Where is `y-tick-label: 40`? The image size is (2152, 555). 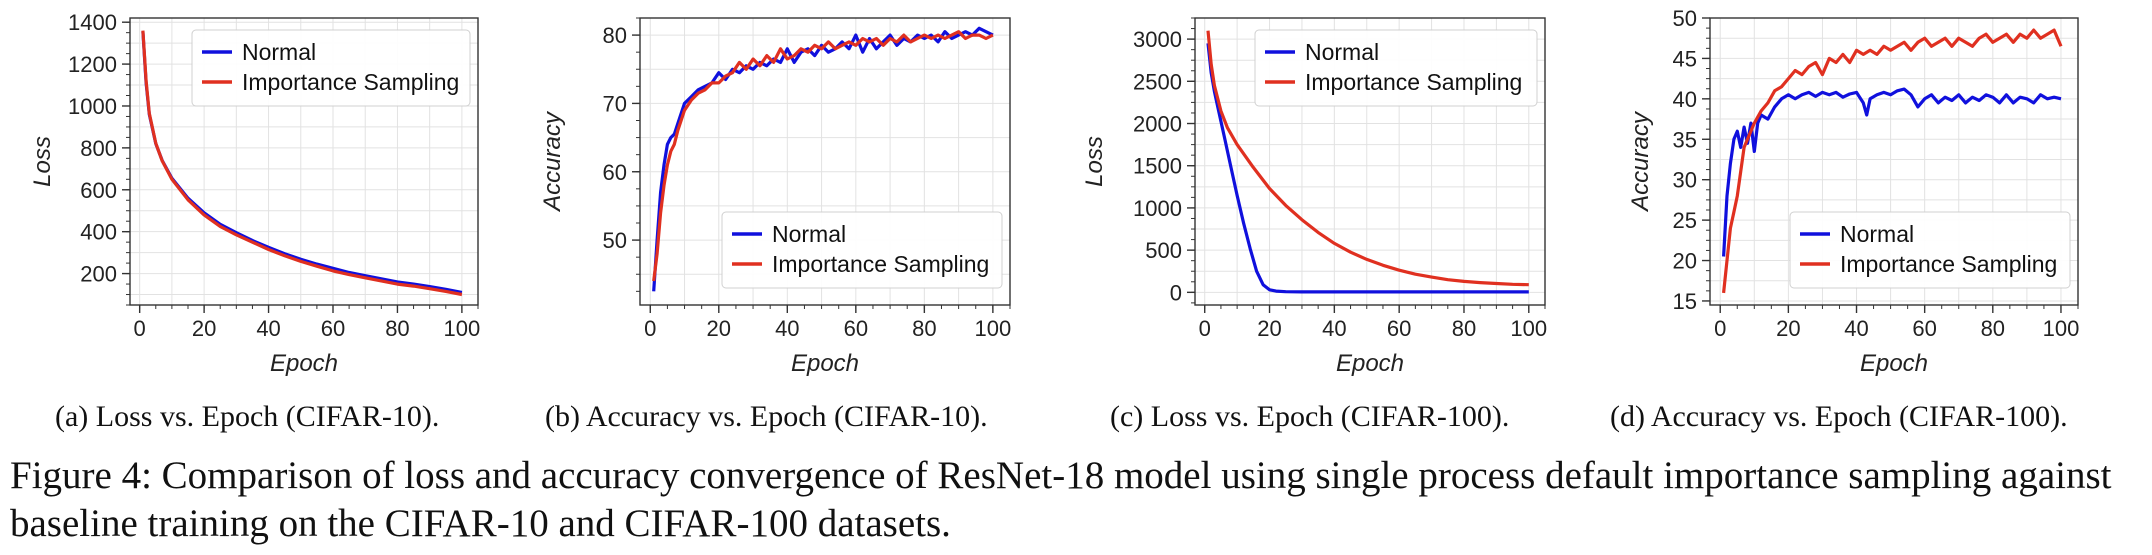 y-tick-label: 40 is located at coordinates (1685, 99).